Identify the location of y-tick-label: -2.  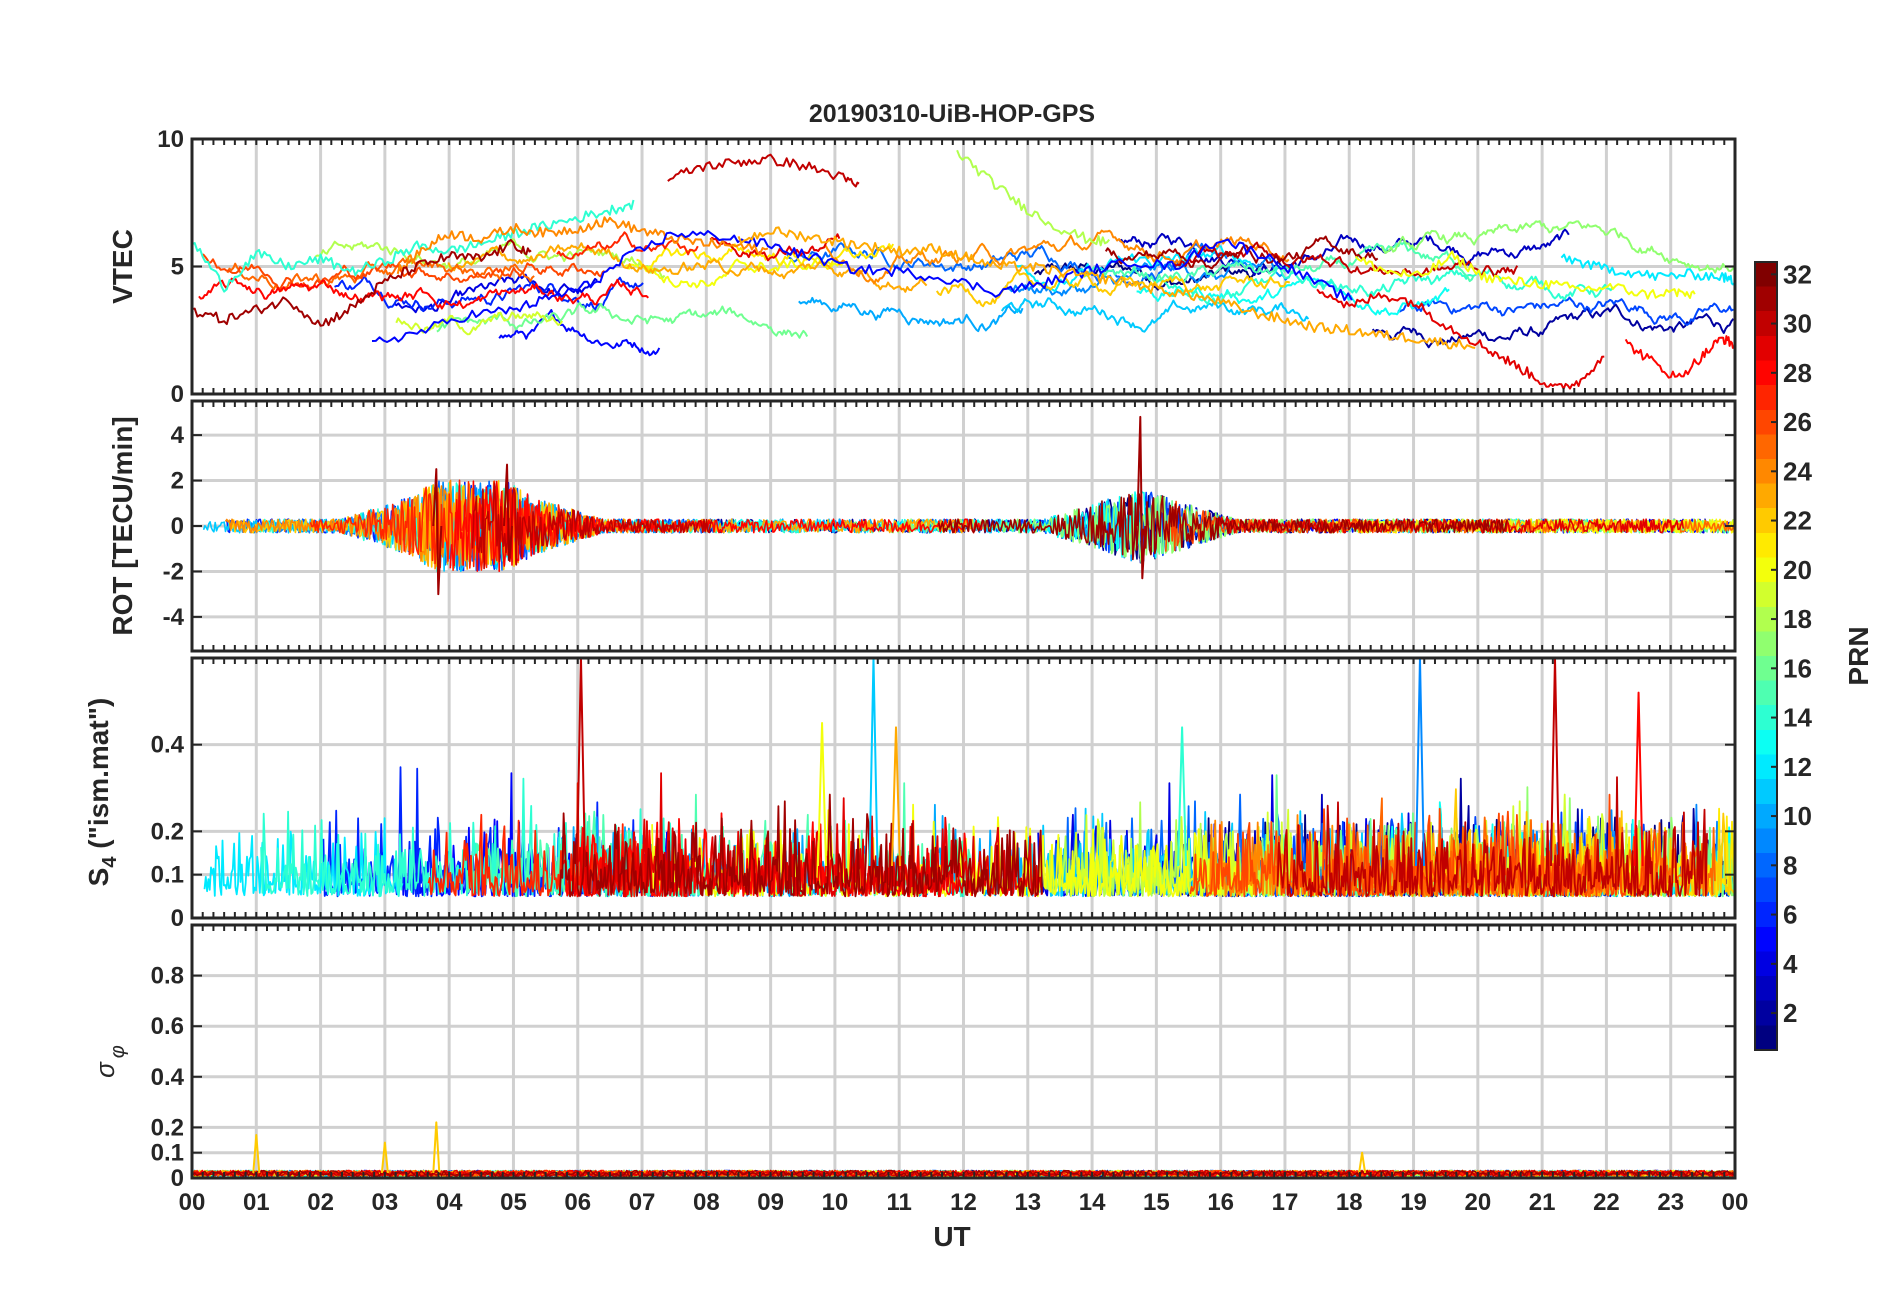
(173, 571).